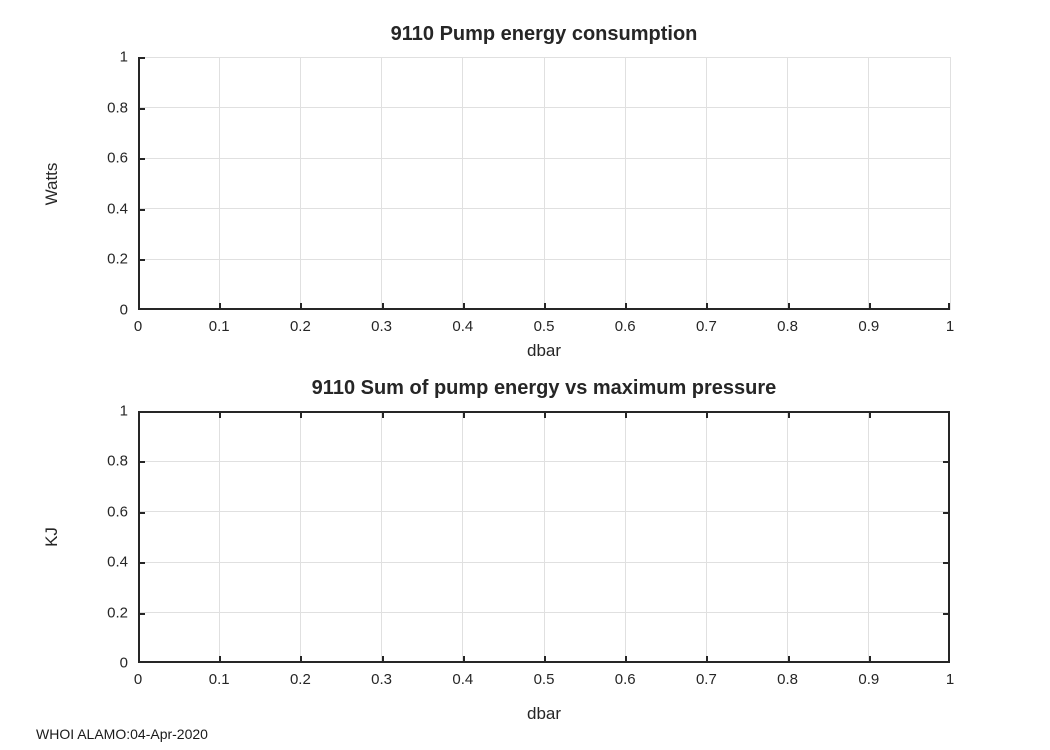 The height and width of the screenshot is (750, 1050). I want to click on x-tick-label: 0.4, so click(463, 326).